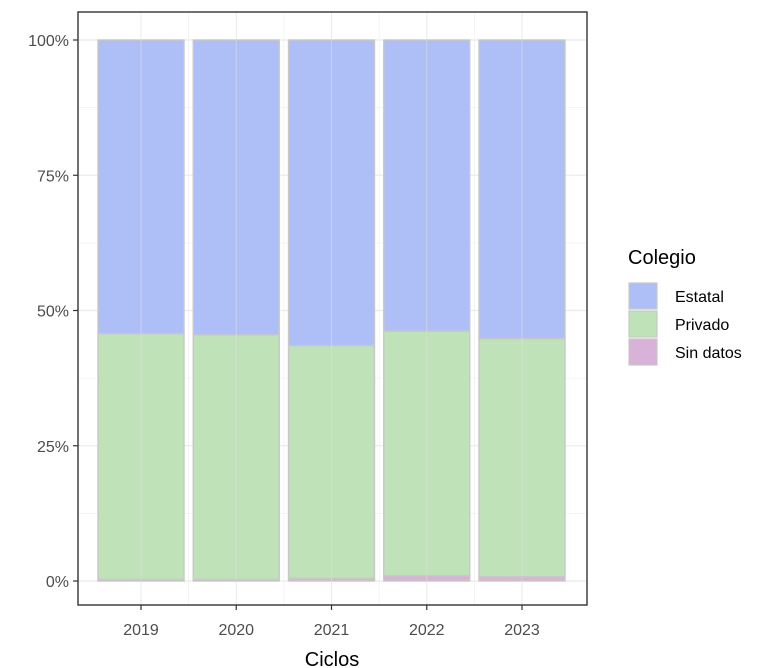 The height and width of the screenshot is (668, 765). Describe the element at coordinates (702, 325) in the screenshot. I see `legend-label: Privado` at that location.